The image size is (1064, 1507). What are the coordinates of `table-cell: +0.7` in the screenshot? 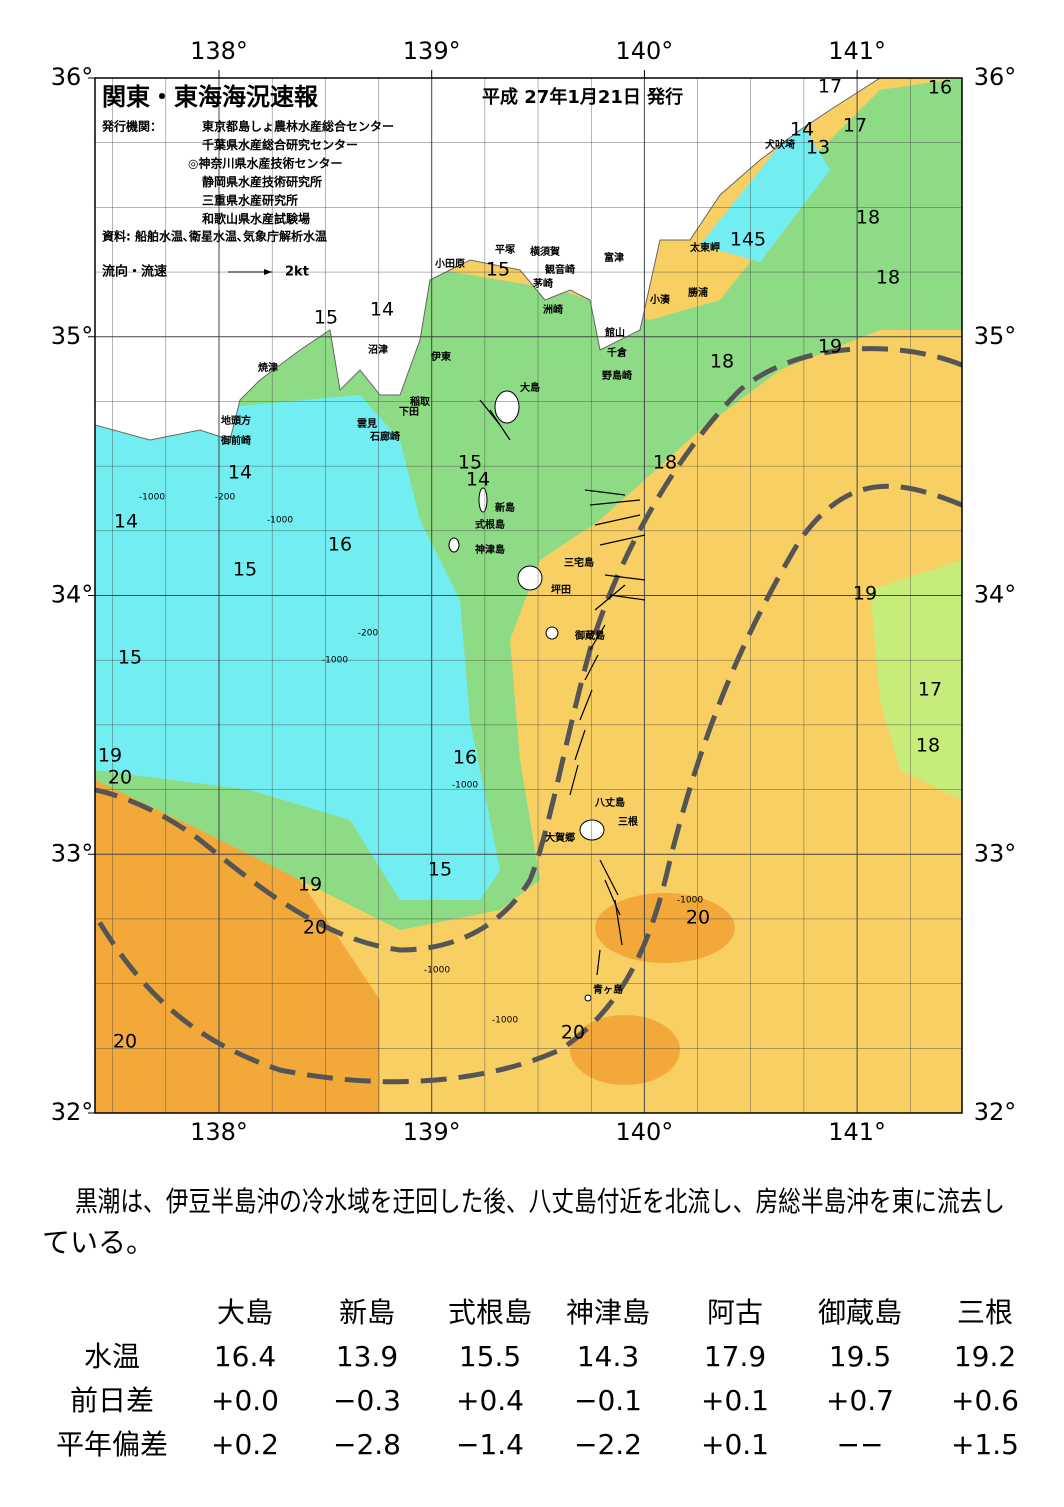 It's located at (860, 1400).